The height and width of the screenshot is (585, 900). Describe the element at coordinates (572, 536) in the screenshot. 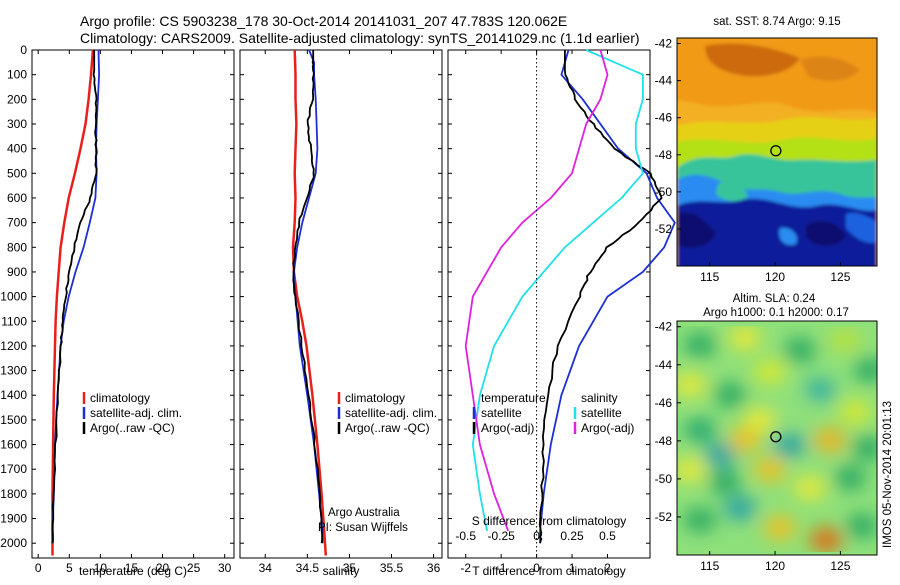

I see `s-tick-label: 0.25` at that location.